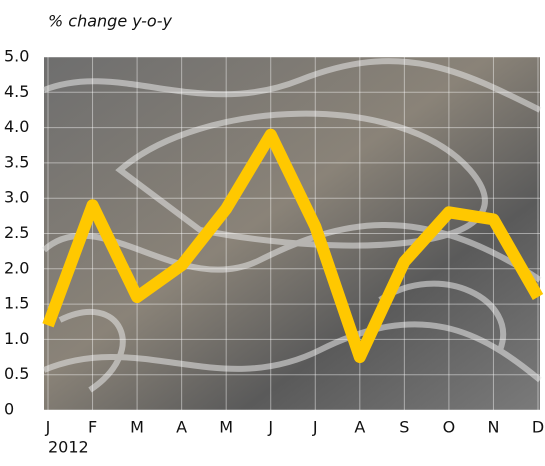  Describe the element at coordinates (16, 91) in the screenshot. I see `y-tick-label: 4.5` at that location.